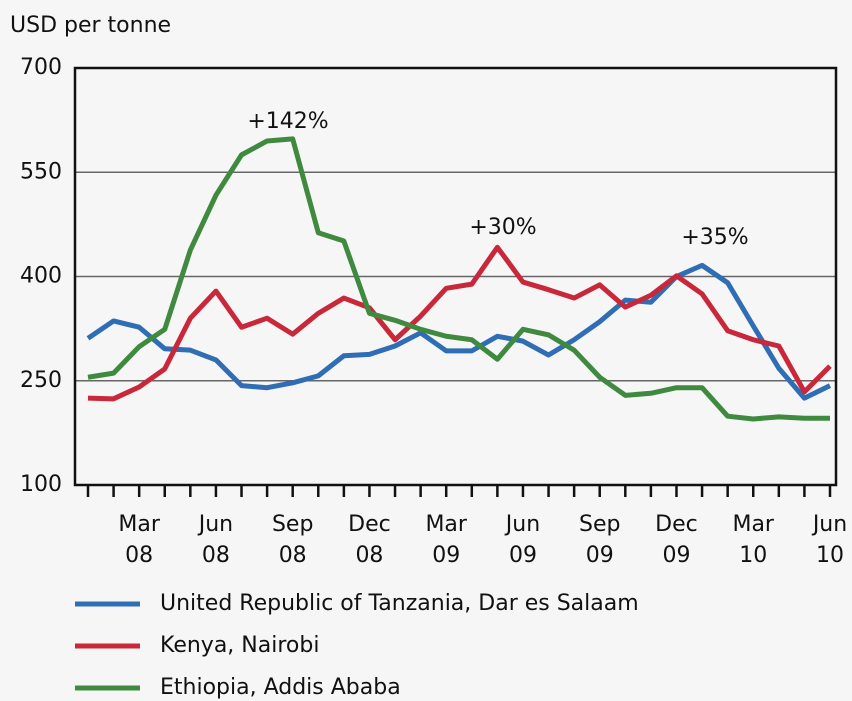 The height and width of the screenshot is (701, 852). Describe the element at coordinates (90, 25) in the screenshot. I see `y-axis-label: USD per tonne` at that location.